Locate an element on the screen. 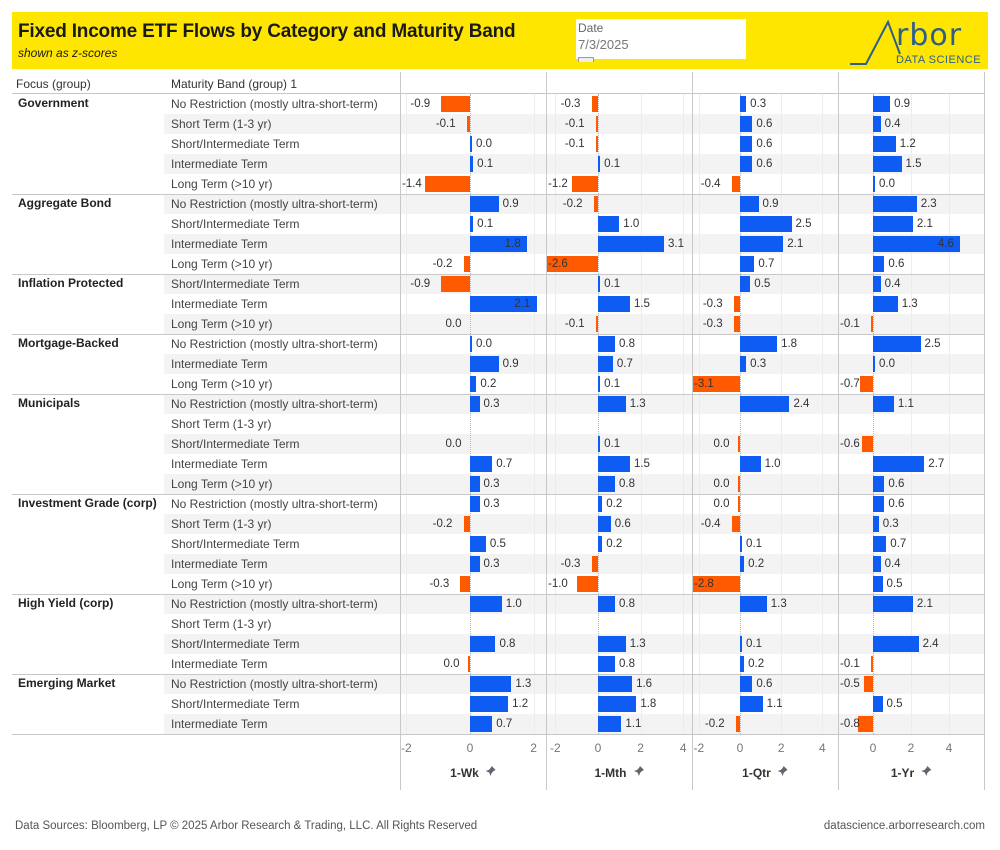  band-column-header: Maturity Band (group) 1 is located at coordinates (234, 84).